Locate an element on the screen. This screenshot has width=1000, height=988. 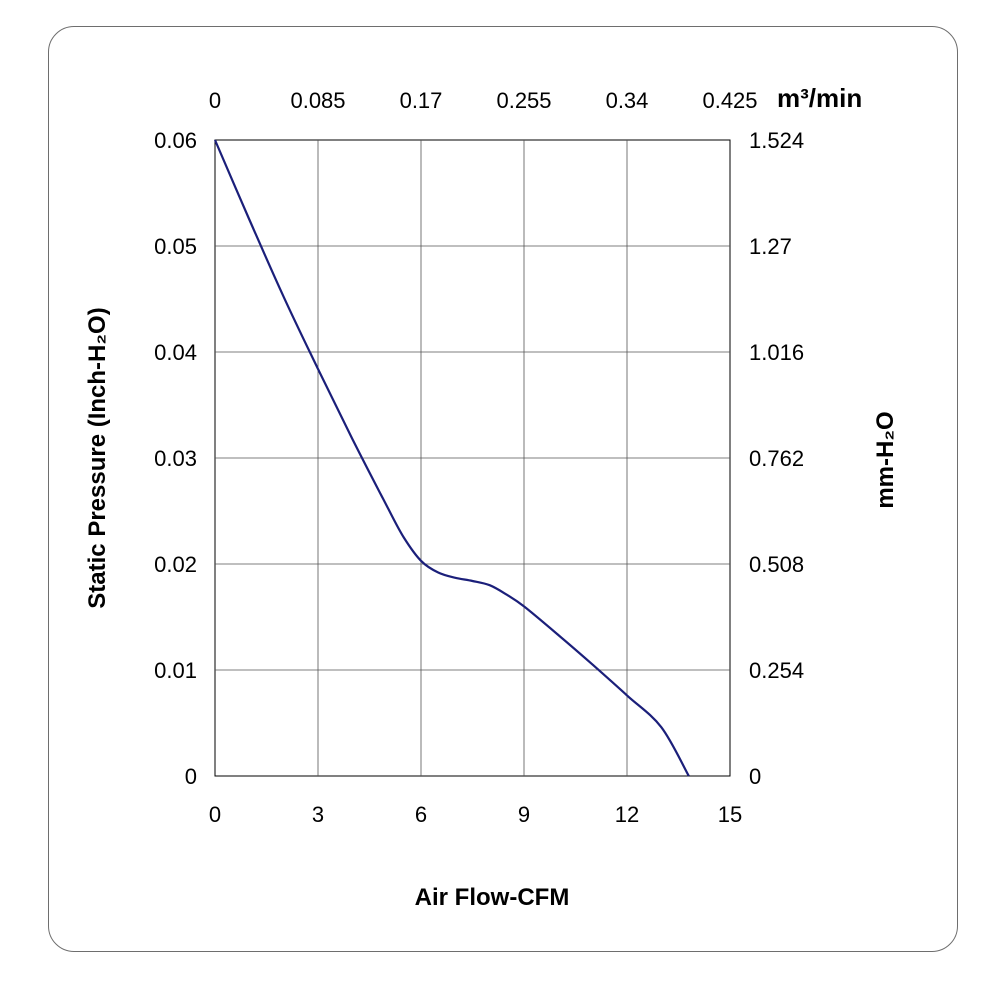
y2-tick-label: 0.508 is located at coordinates (776, 564).